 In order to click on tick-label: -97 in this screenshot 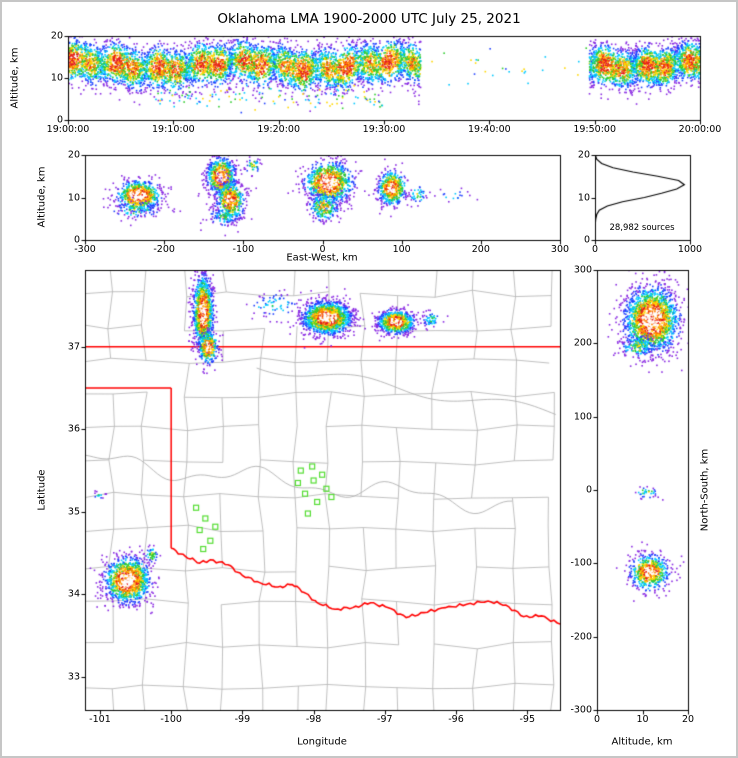, I will do `click(385, 719)`.